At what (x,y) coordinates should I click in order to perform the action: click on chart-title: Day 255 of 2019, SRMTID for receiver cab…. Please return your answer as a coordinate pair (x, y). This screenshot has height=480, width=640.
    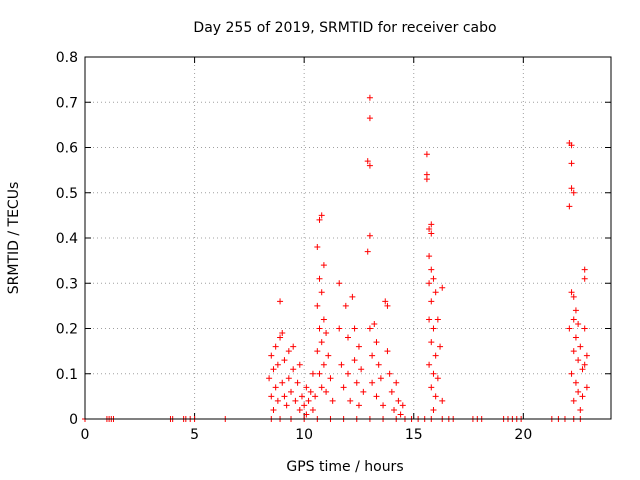
    Looking at the image, I should click on (344, 28).